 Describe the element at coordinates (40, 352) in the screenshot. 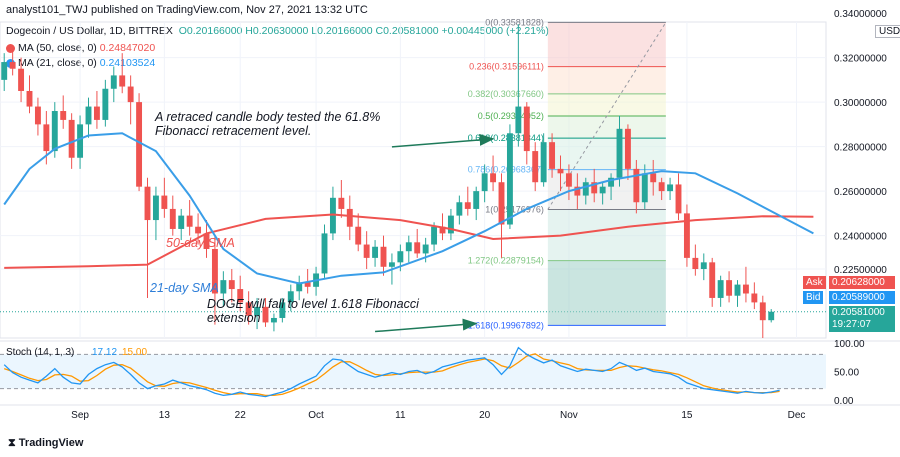

I see `stoch-title: Stoch (14, 1, 3)` at that location.